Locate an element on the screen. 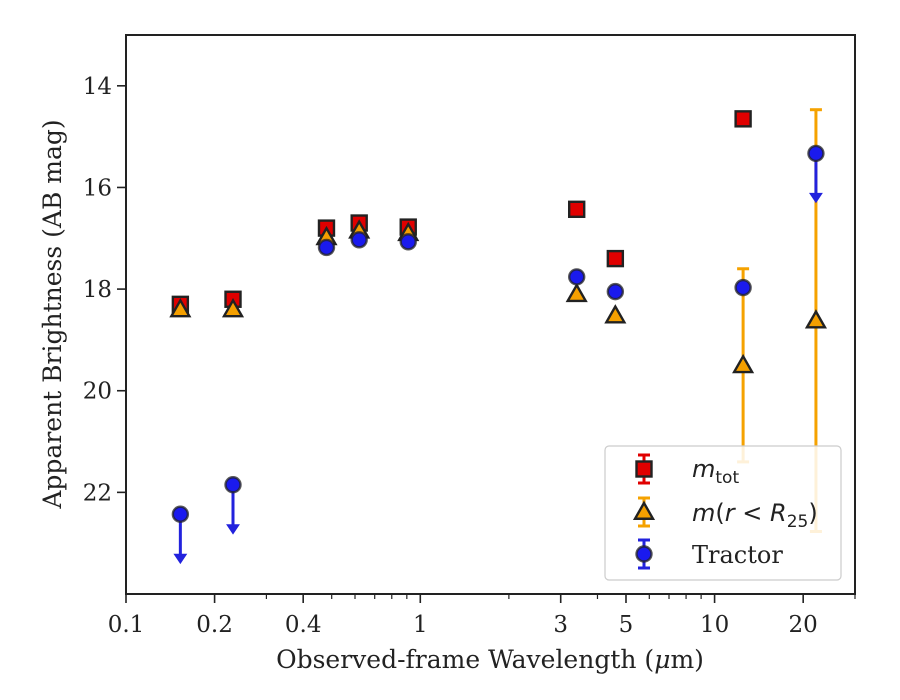 This screenshot has width=900, height=700. legend-marker-mtot is located at coordinates (644, 469).